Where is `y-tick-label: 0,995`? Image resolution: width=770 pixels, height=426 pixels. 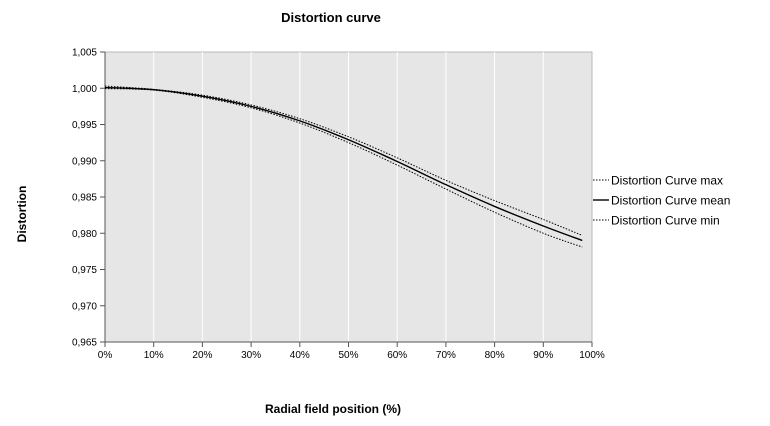 y-tick-label: 0,995 is located at coordinates (84, 125).